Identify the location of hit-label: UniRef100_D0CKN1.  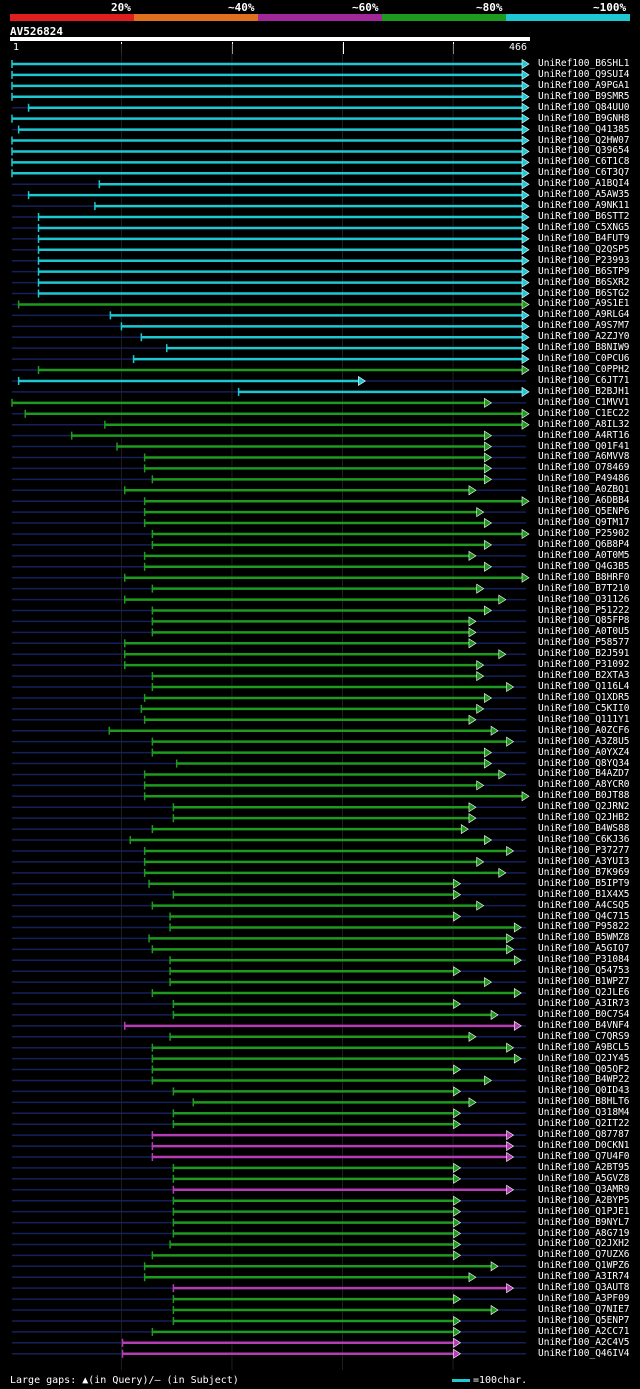
(584, 1146).